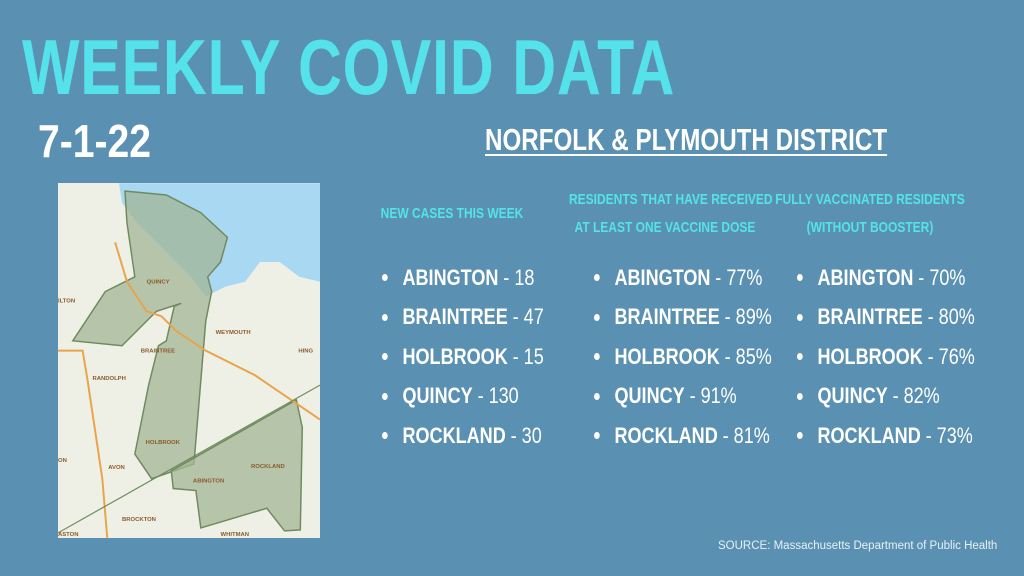  Describe the element at coordinates (951, 317) in the screenshot. I see `town-value: - 80%` at that location.